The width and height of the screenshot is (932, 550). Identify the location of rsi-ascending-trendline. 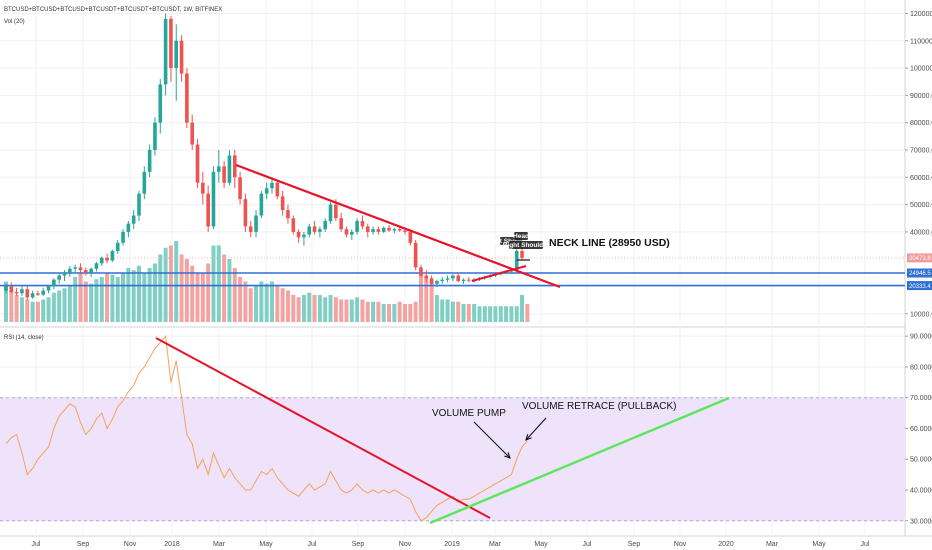
(579, 460).